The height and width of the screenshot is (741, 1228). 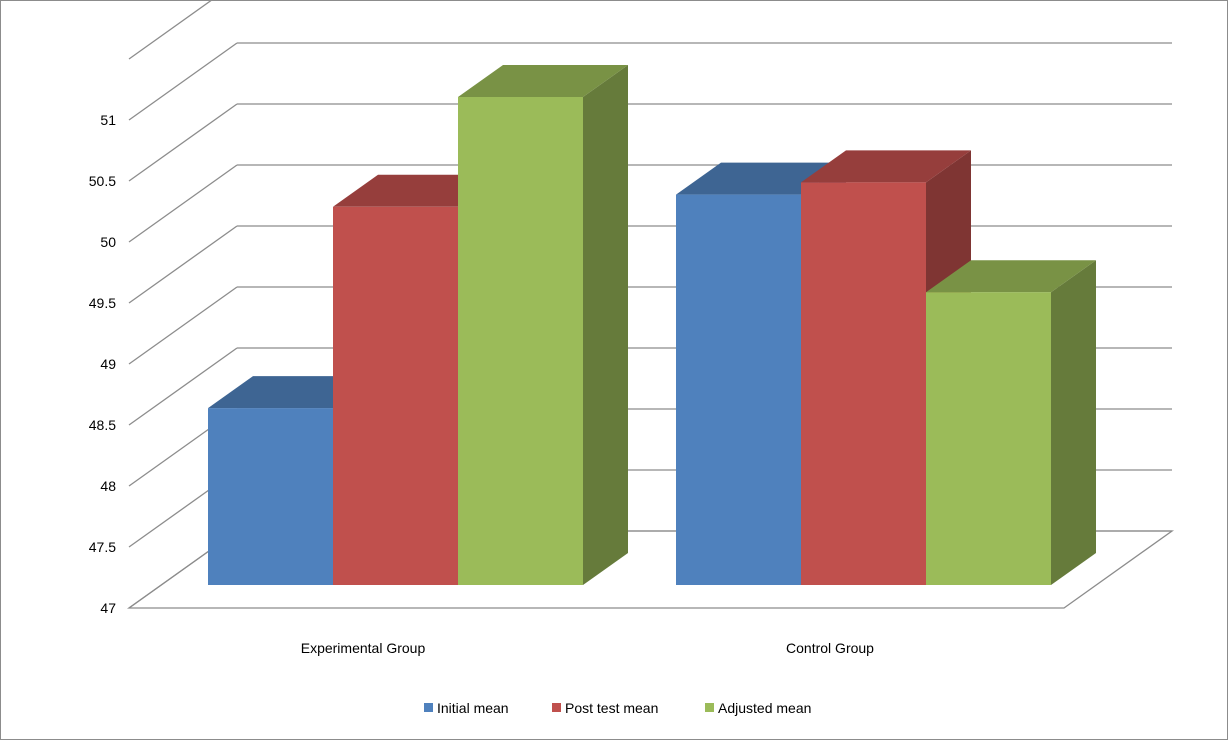 What do you see at coordinates (473, 708) in the screenshot?
I see `legend-label: Initial mean` at bounding box center [473, 708].